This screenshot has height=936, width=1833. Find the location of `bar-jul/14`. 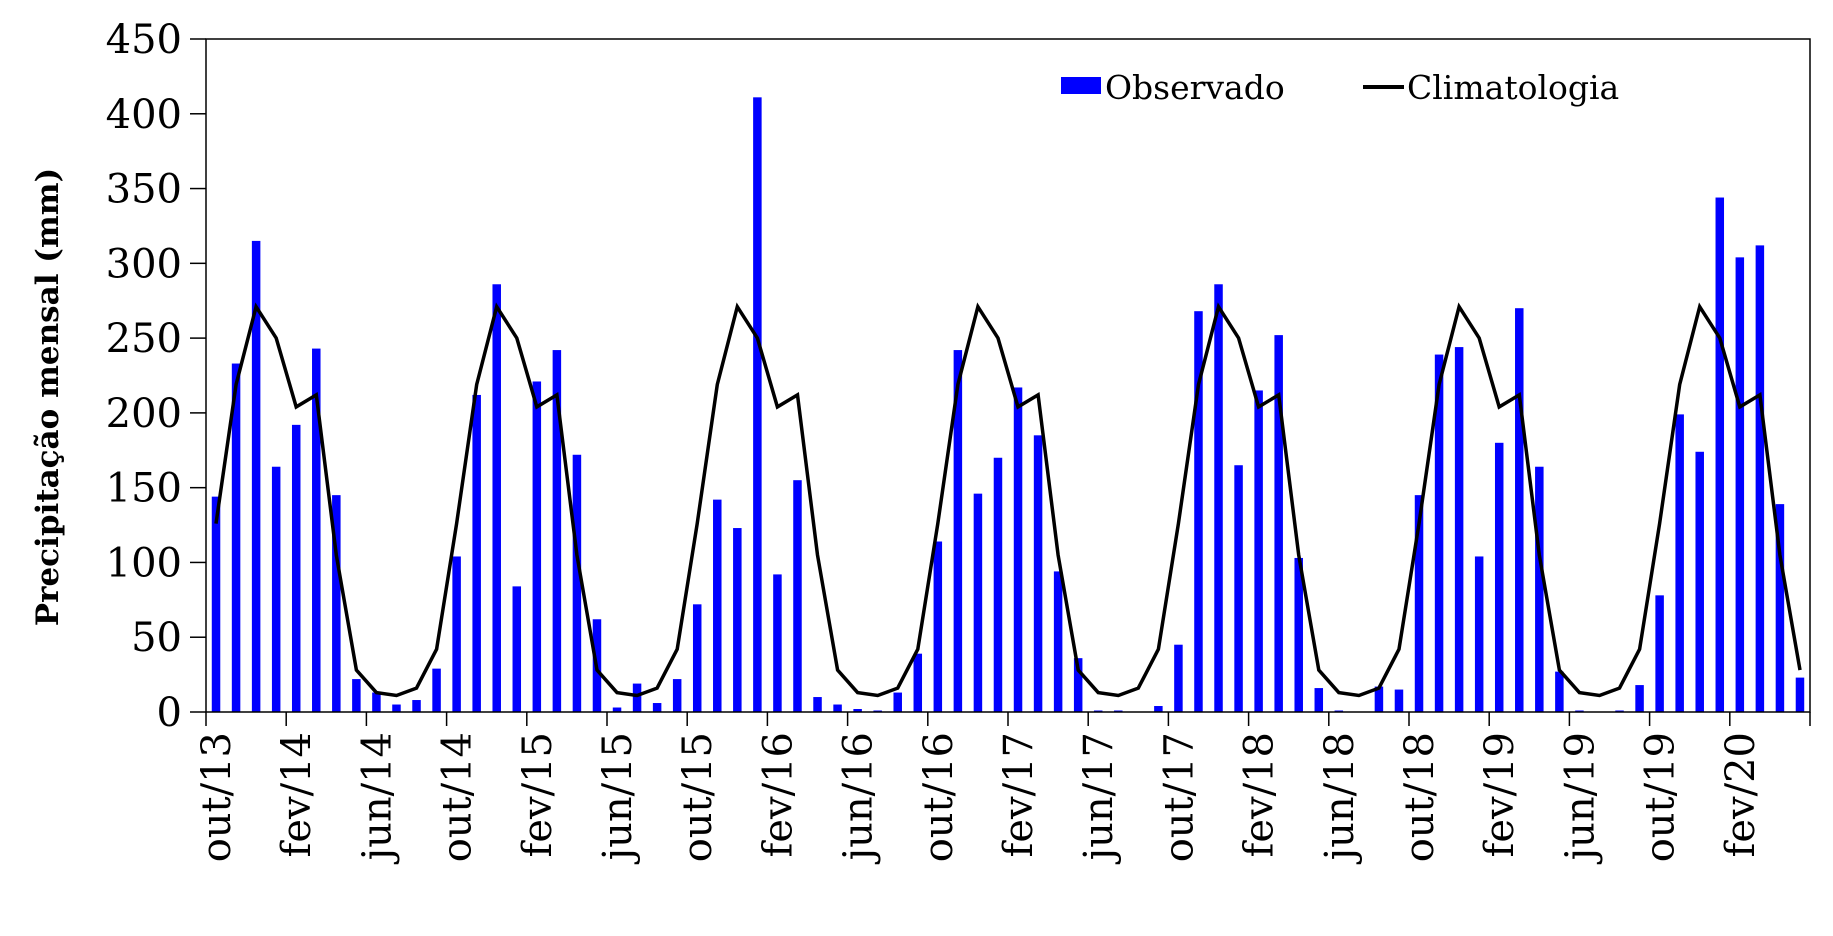

bar-jul/14 is located at coordinates (396, 708).